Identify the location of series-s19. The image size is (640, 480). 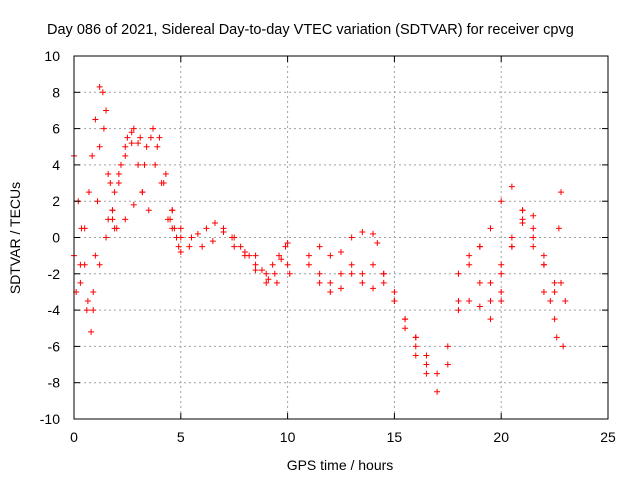
(547, 237).